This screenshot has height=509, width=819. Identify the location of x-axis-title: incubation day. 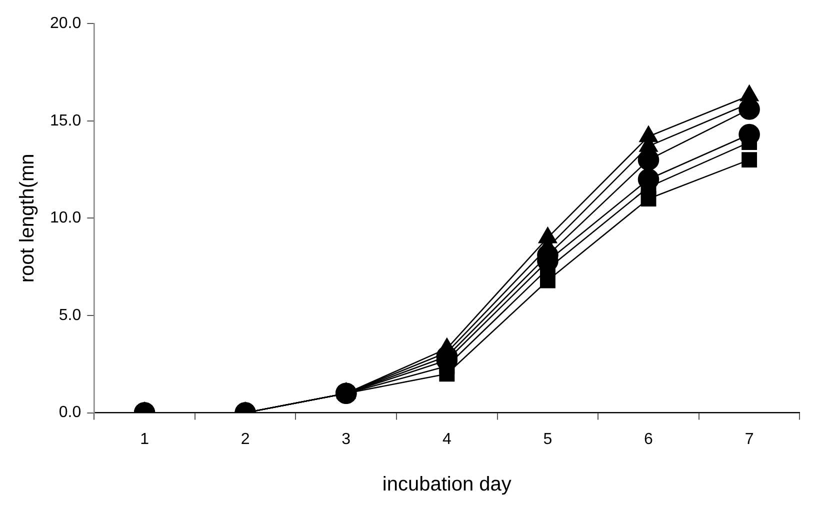
(447, 485).